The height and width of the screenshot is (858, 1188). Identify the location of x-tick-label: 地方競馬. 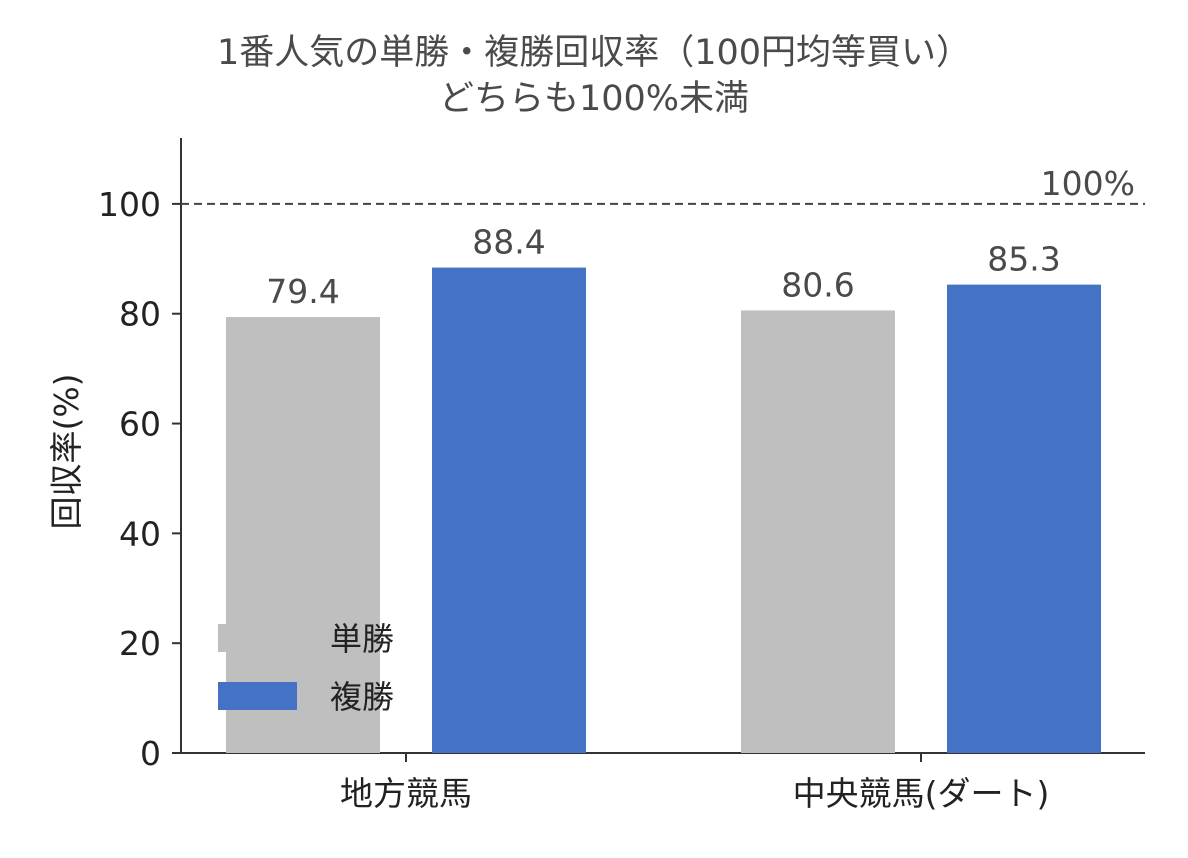
(406, 793).